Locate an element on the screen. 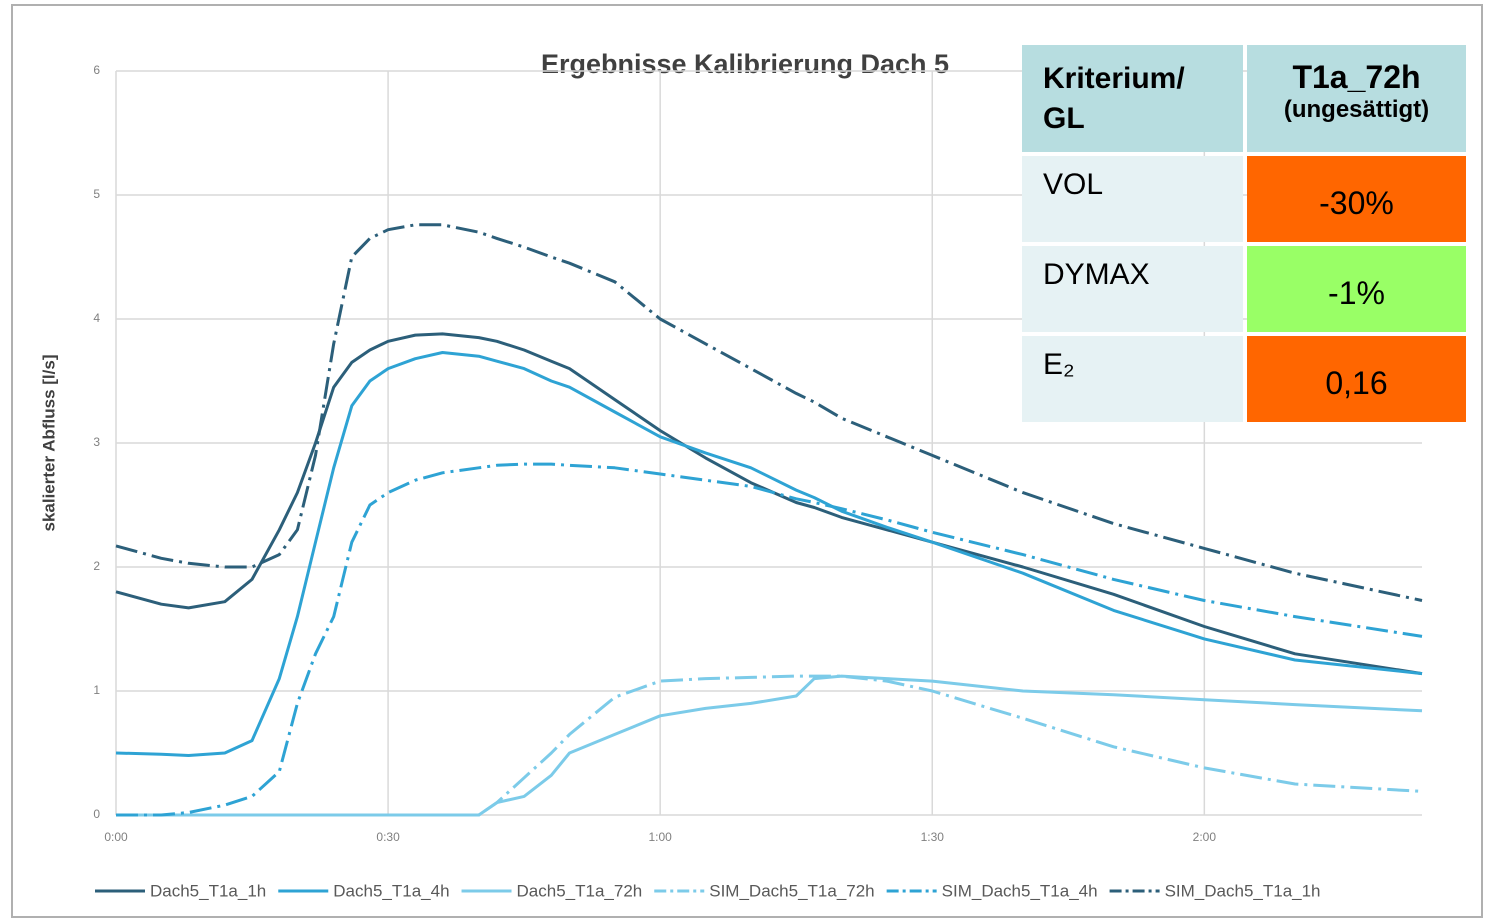 This screenshot has width=1486, height=922. table-row: VOL -30% is located at coordinates (1254, 199).